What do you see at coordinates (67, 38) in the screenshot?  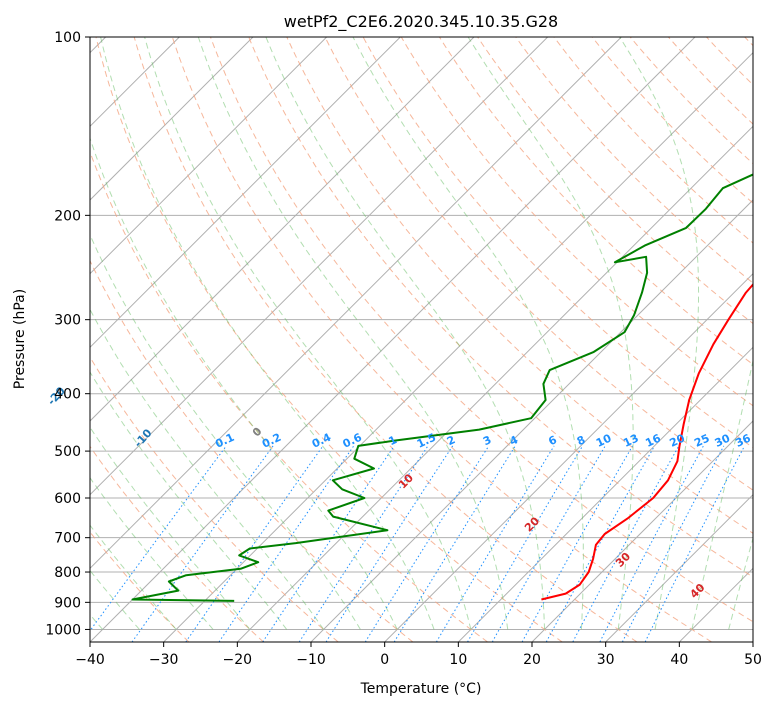 I see `y-tick-label: 100` at bounding box center [67, 38].